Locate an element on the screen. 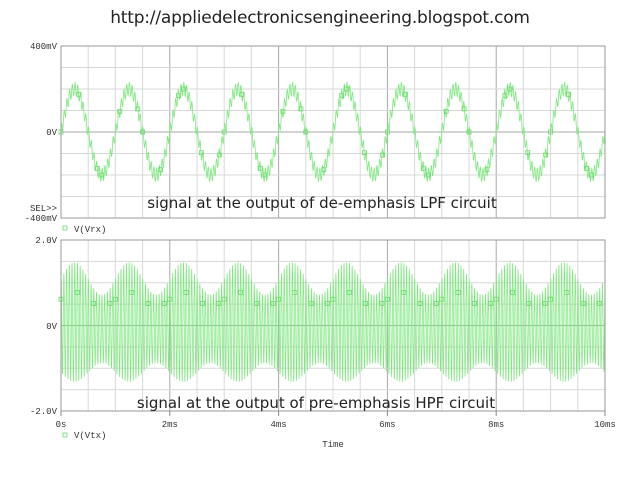 The image size is (640, 480). top-ytick-max: 400mV is located at coordinates (44, 47).